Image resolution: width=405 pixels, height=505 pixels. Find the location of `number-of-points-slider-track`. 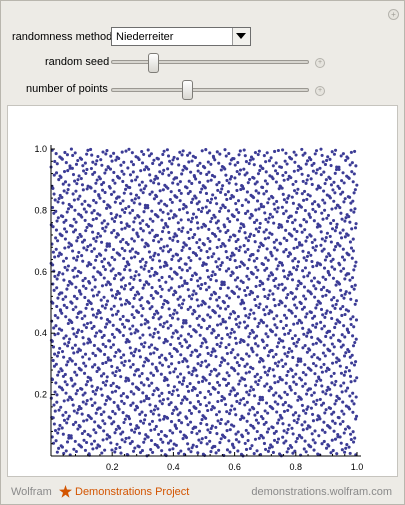

number-of-points-slider-track is located at coordinates (210, 90).